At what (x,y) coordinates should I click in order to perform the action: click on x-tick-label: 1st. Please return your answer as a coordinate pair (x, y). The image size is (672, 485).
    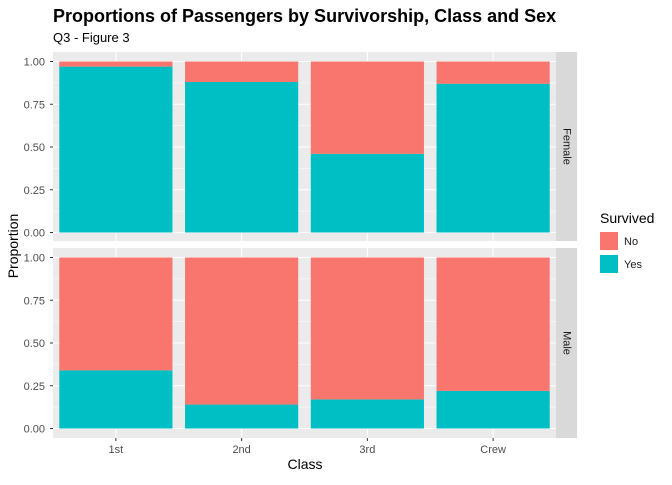
    Looking at the image, I should click on (116, 450).